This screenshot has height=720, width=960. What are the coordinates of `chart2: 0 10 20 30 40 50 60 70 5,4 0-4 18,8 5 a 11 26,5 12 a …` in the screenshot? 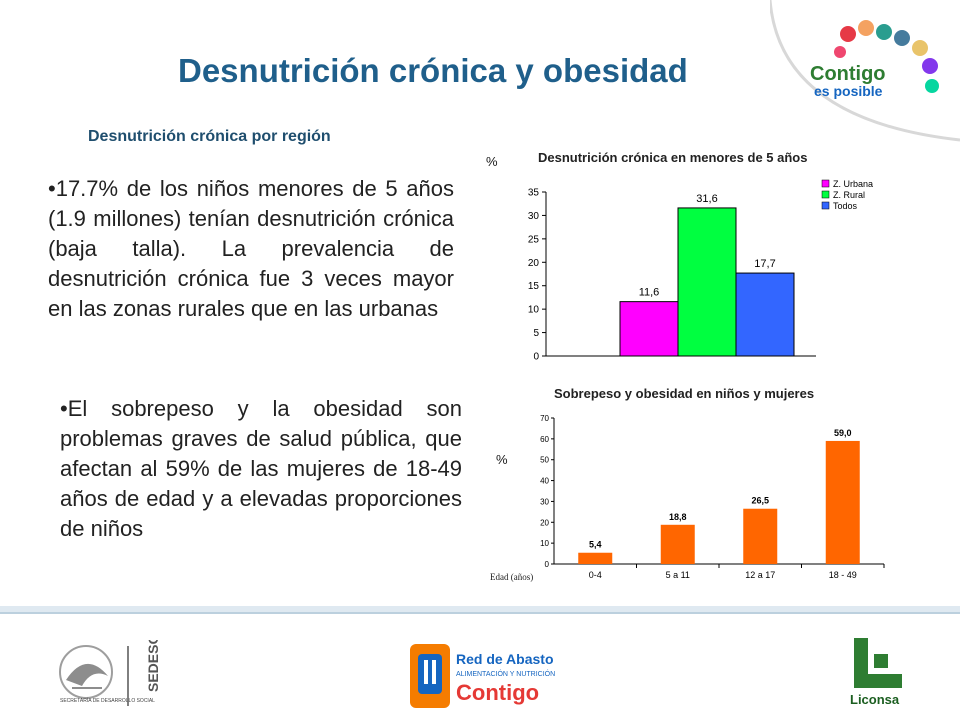 It's located at (712, 497).